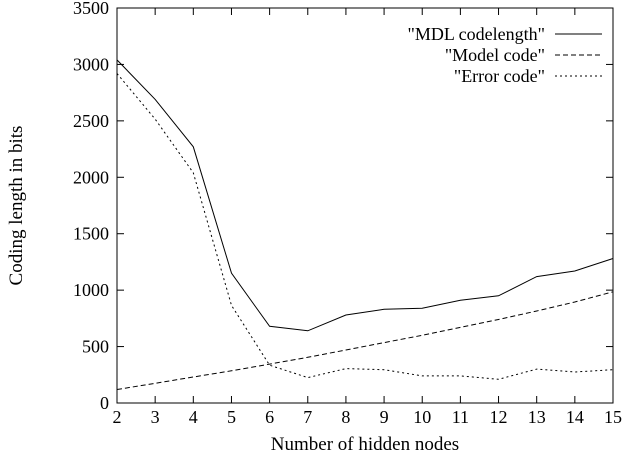  I want to click on x-tick-label: 10, so click(422, 417).